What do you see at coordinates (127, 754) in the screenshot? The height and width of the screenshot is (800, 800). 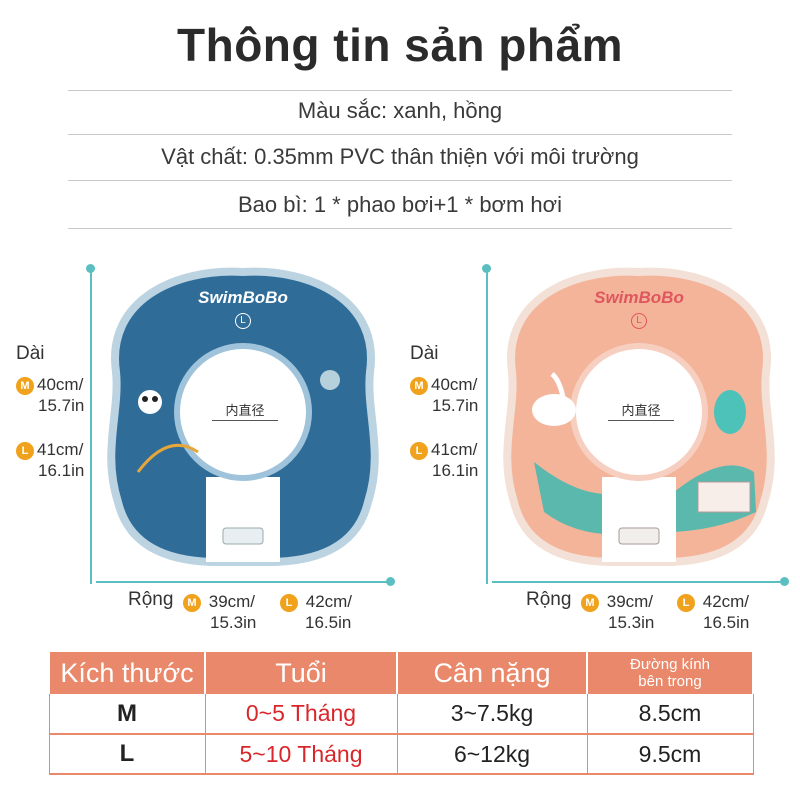 I see `cell-size: L` at bounding box center [127, 754].